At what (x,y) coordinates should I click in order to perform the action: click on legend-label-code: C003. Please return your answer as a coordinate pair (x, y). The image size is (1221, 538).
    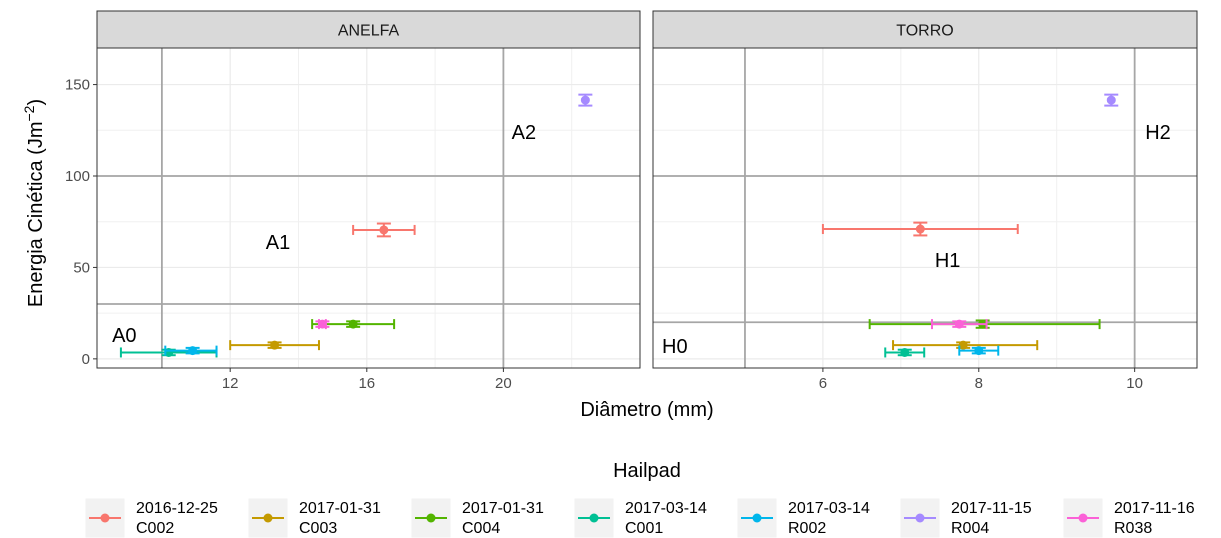
    Looking at the image, I should click on (318, 528).